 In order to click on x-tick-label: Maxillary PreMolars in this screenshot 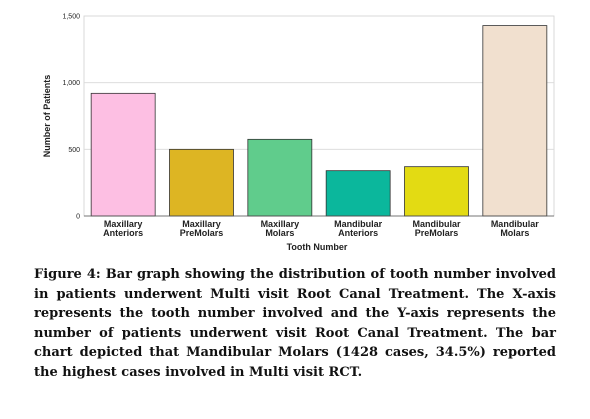, I will do `click(202, 228)`.